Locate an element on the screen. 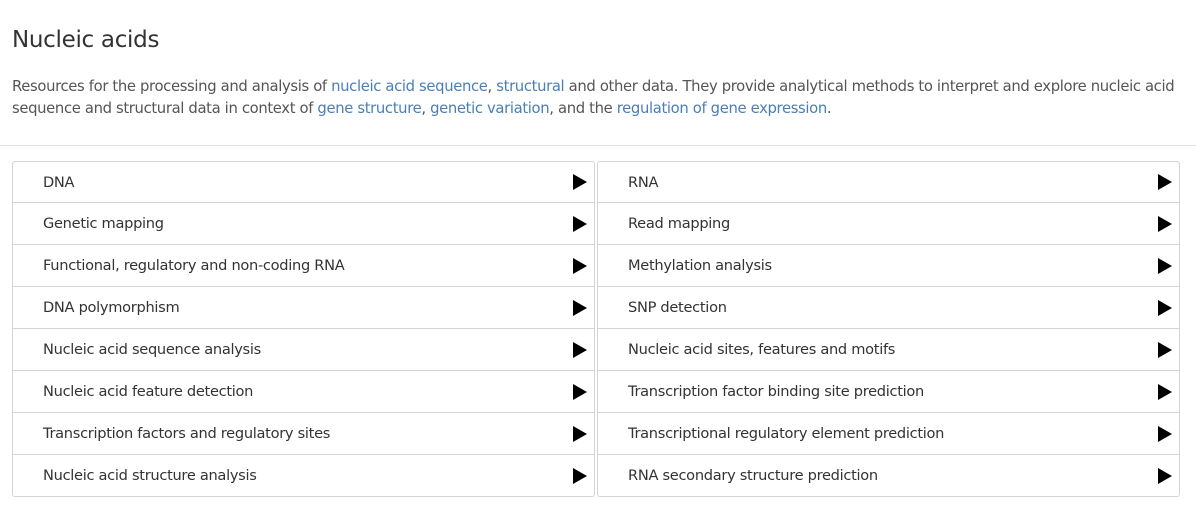  category-item: RNA is located at coordinates (888, 182).